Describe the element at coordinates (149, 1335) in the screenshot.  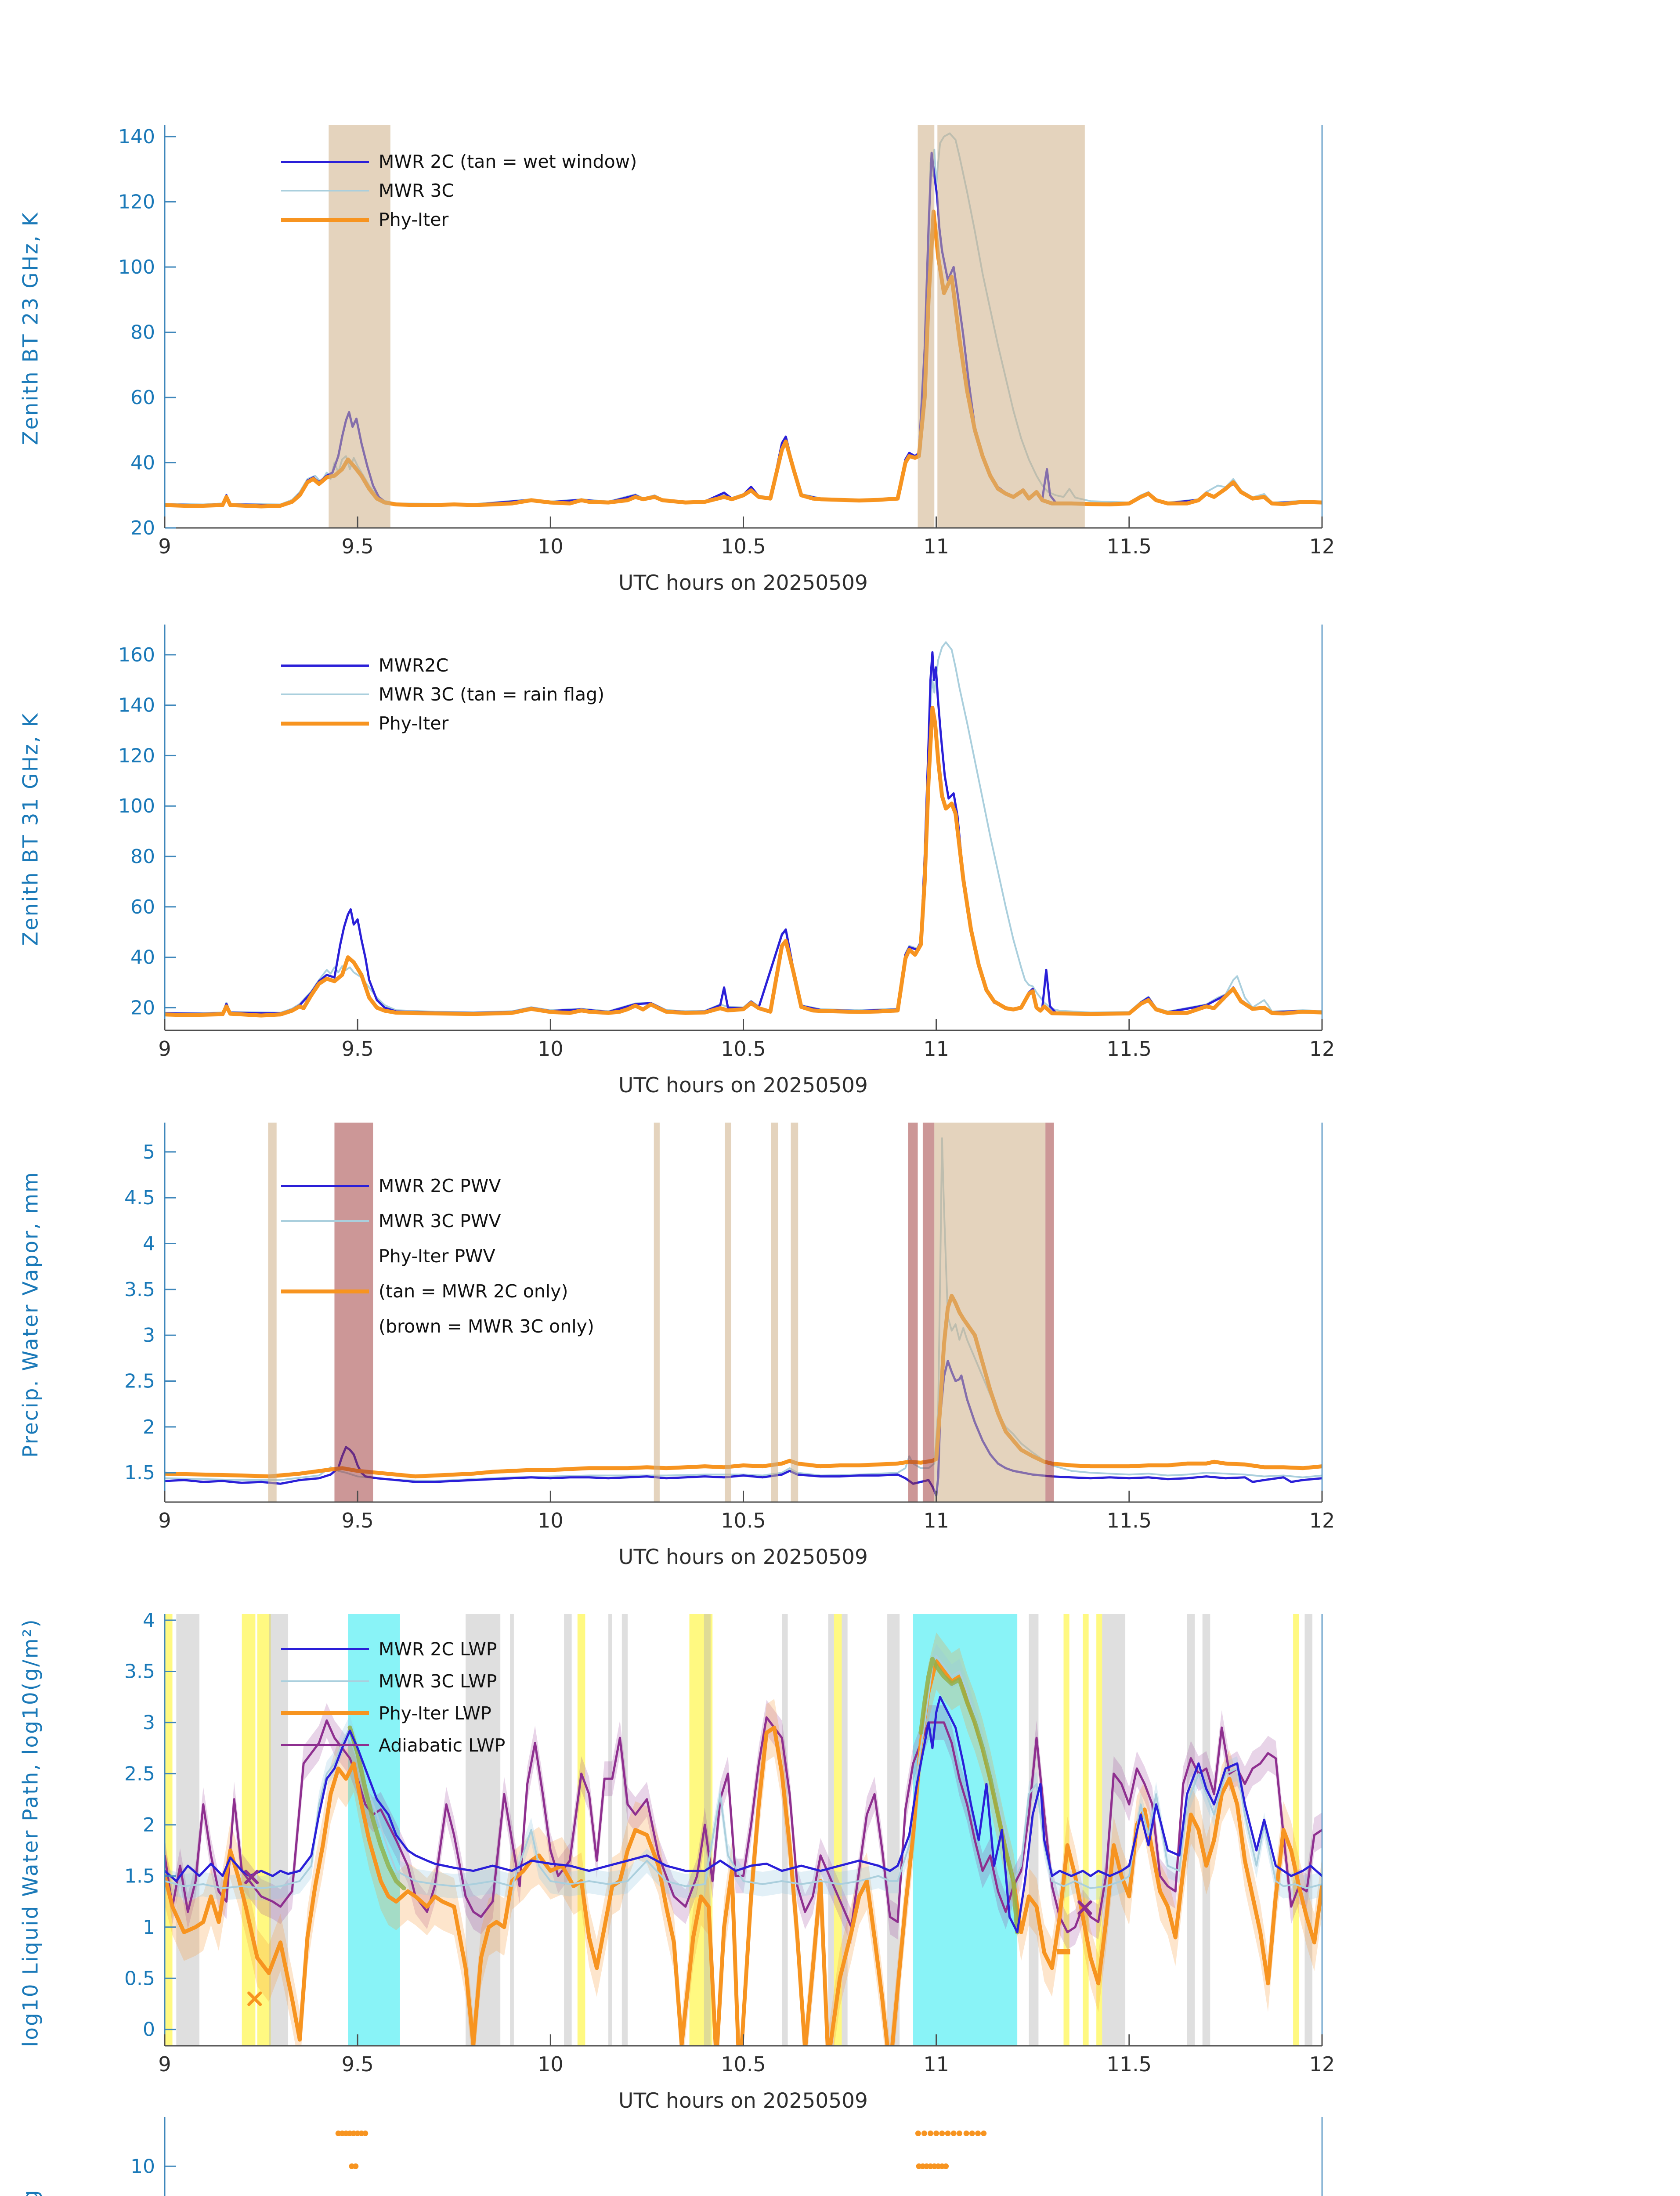
I see `y-tick-label: 3` at that location.